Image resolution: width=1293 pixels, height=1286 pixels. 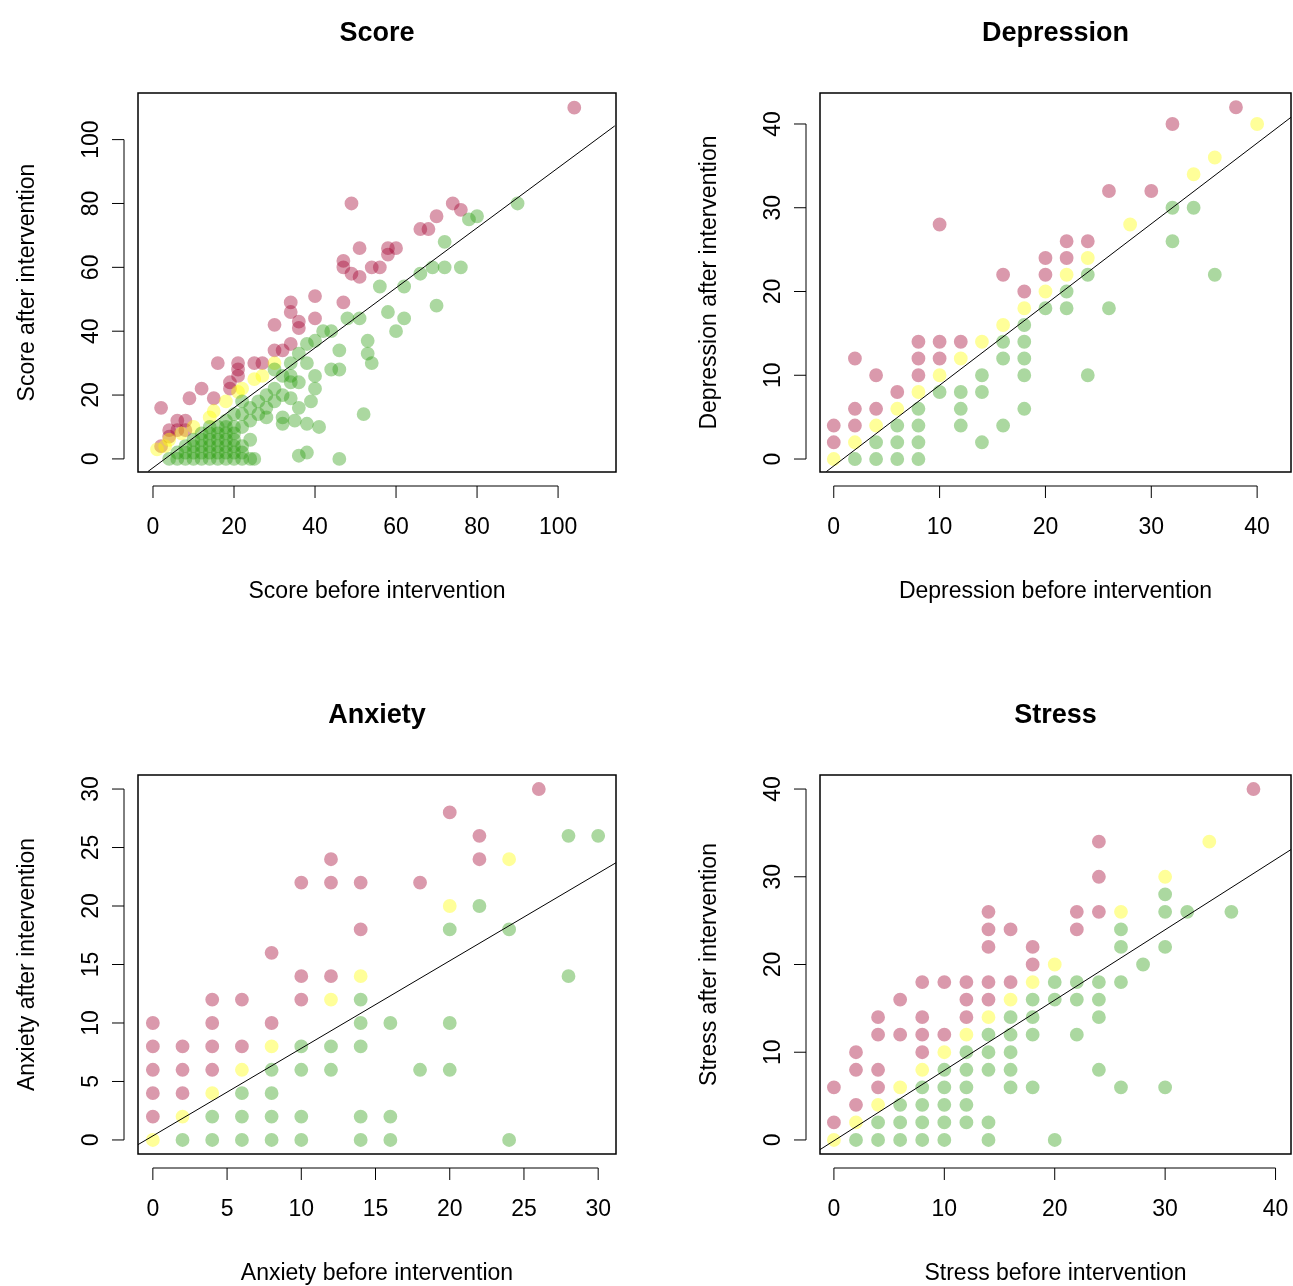 I want to click on y-axis-title: Depression after intervention, so click(x=708, y=282).